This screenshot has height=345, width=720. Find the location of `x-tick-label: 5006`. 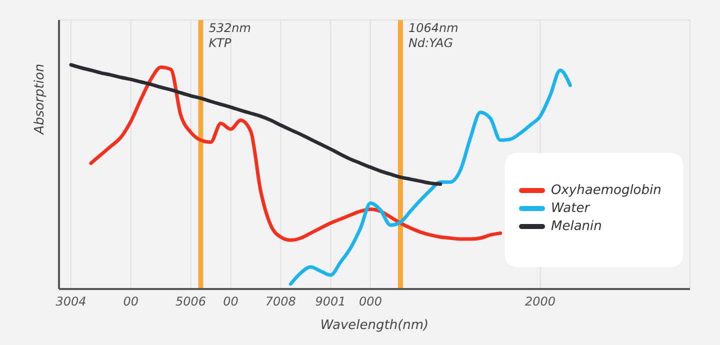

x-tick-label: 5006 is located at coordinates (191, 301).